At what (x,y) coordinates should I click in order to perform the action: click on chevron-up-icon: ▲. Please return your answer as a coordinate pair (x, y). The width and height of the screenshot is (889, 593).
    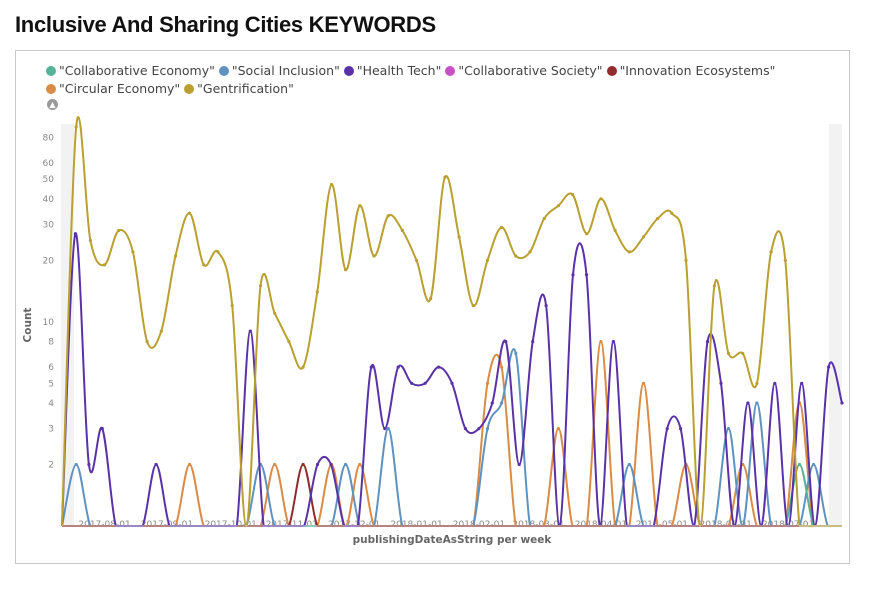
    Looking at the image, I should click on (52, 104).